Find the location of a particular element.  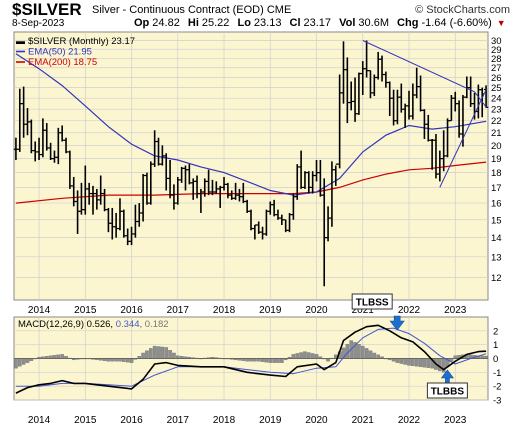

macd-x-tick-label: 2019 is located at coordinates (270, 420).